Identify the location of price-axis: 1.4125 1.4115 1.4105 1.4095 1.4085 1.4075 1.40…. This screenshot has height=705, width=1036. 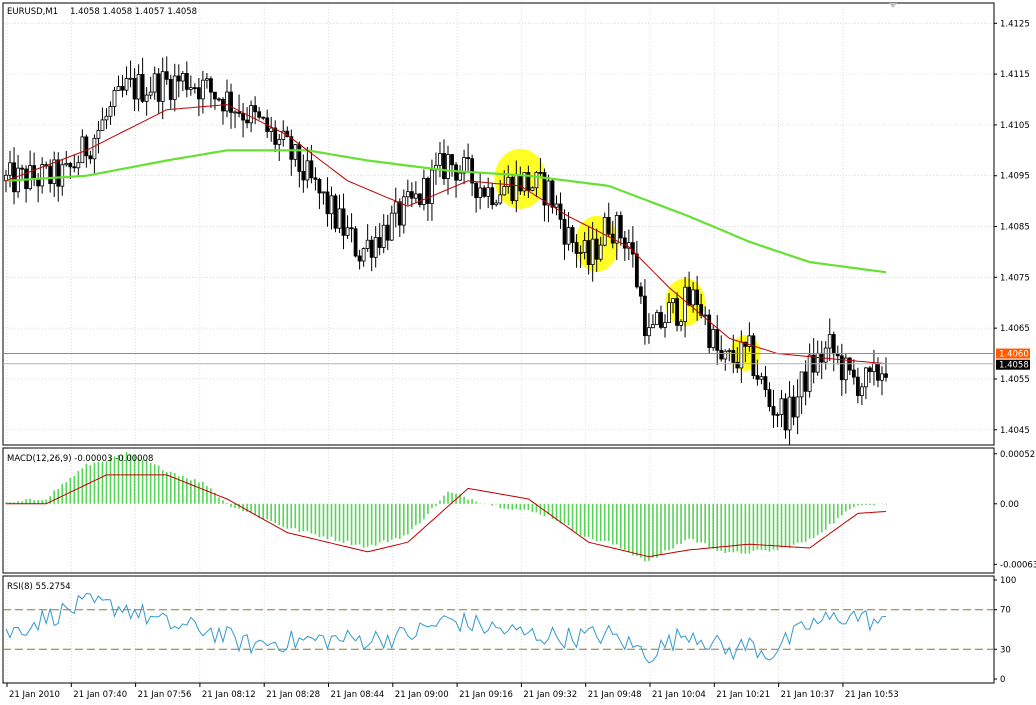
(1012, 227).